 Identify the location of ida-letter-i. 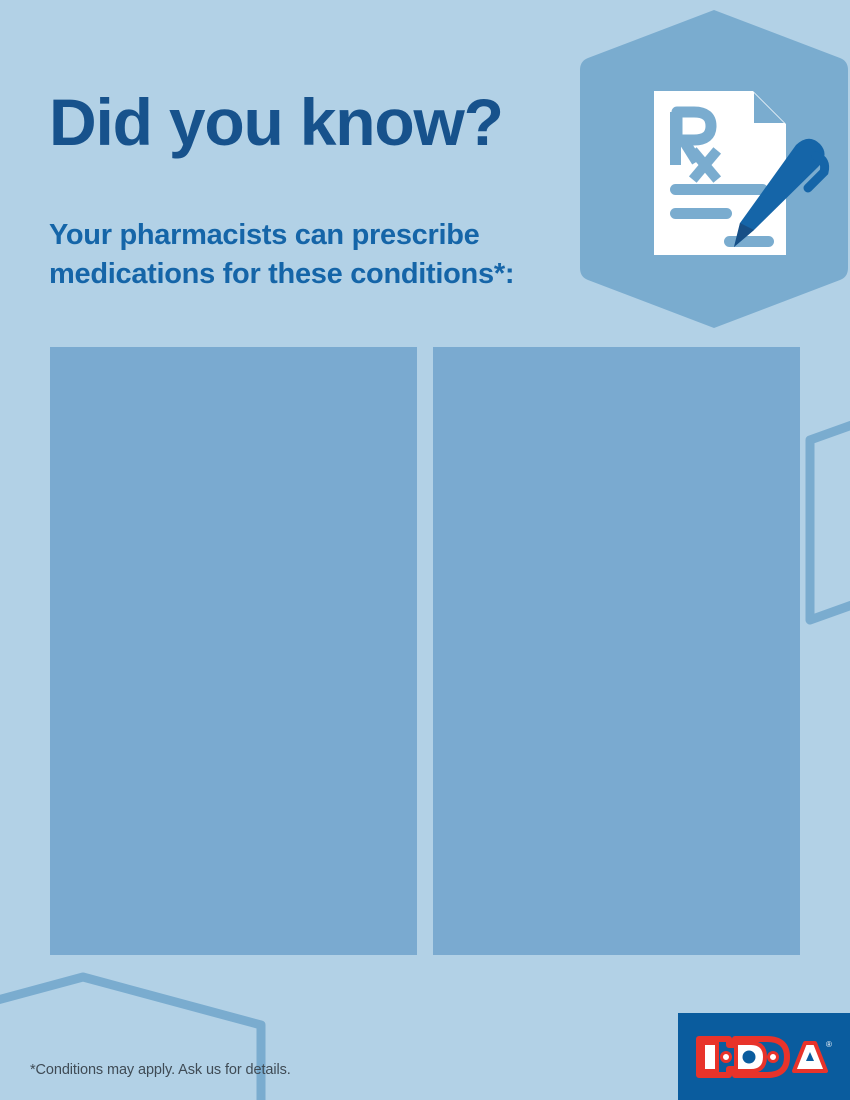
(710, 1057).